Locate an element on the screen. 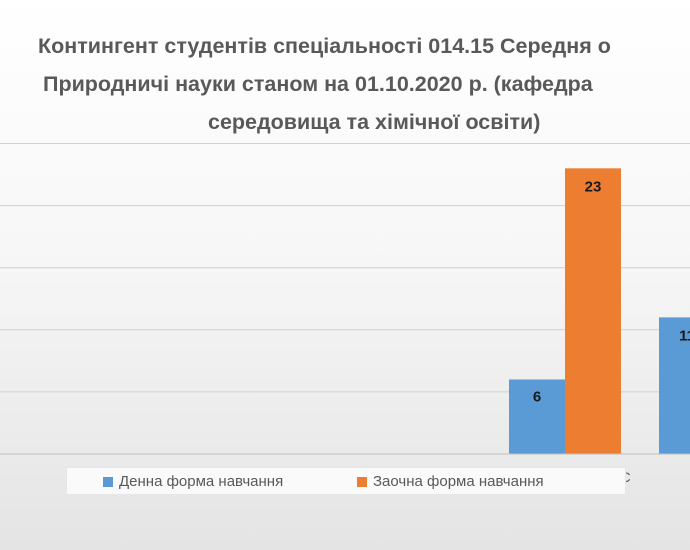 This screenshot has height=550, width=690. legend-swatch-part-time is located at coordinates (362, 482).